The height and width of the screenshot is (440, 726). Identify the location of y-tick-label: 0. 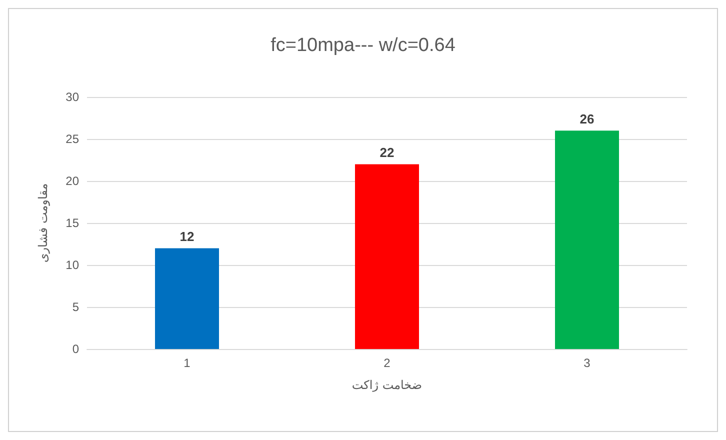
(76, 349).